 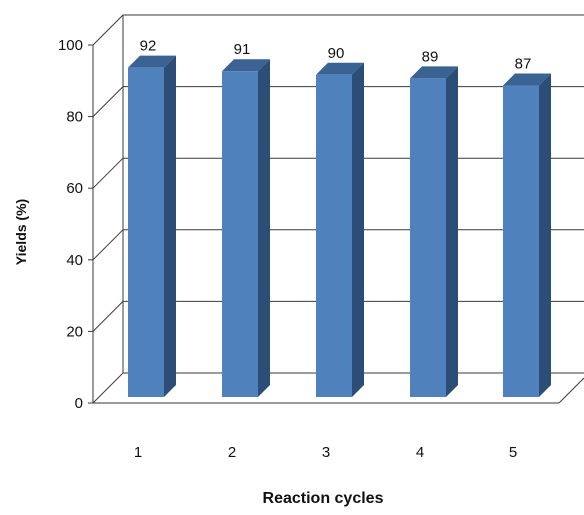 I want to click on y-tick-label: 60, so click(x=74, y=188).